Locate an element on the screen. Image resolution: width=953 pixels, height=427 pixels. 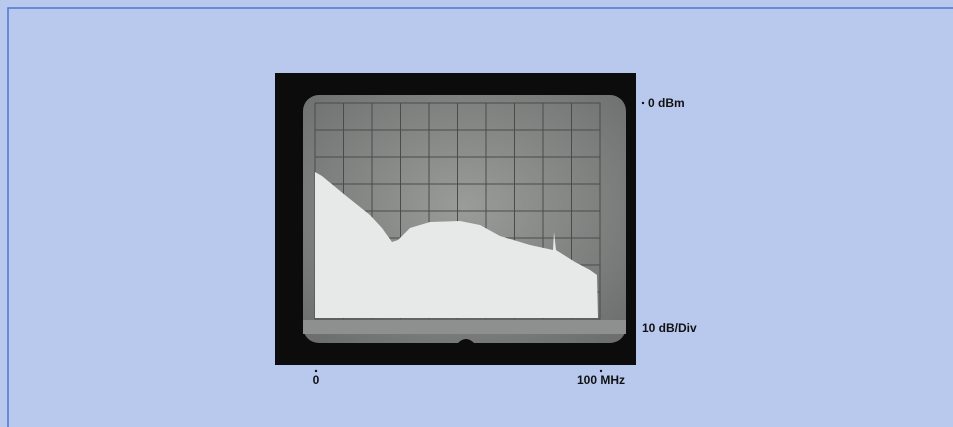
reference-level-label: 0 dBm is located at coordinates (666, 103).